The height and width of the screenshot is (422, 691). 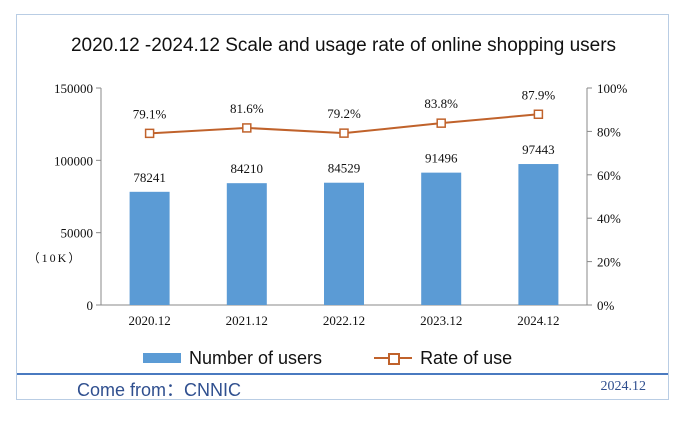 I want to click on legend-item-bar: Number of users, so click(x=232, y=358).